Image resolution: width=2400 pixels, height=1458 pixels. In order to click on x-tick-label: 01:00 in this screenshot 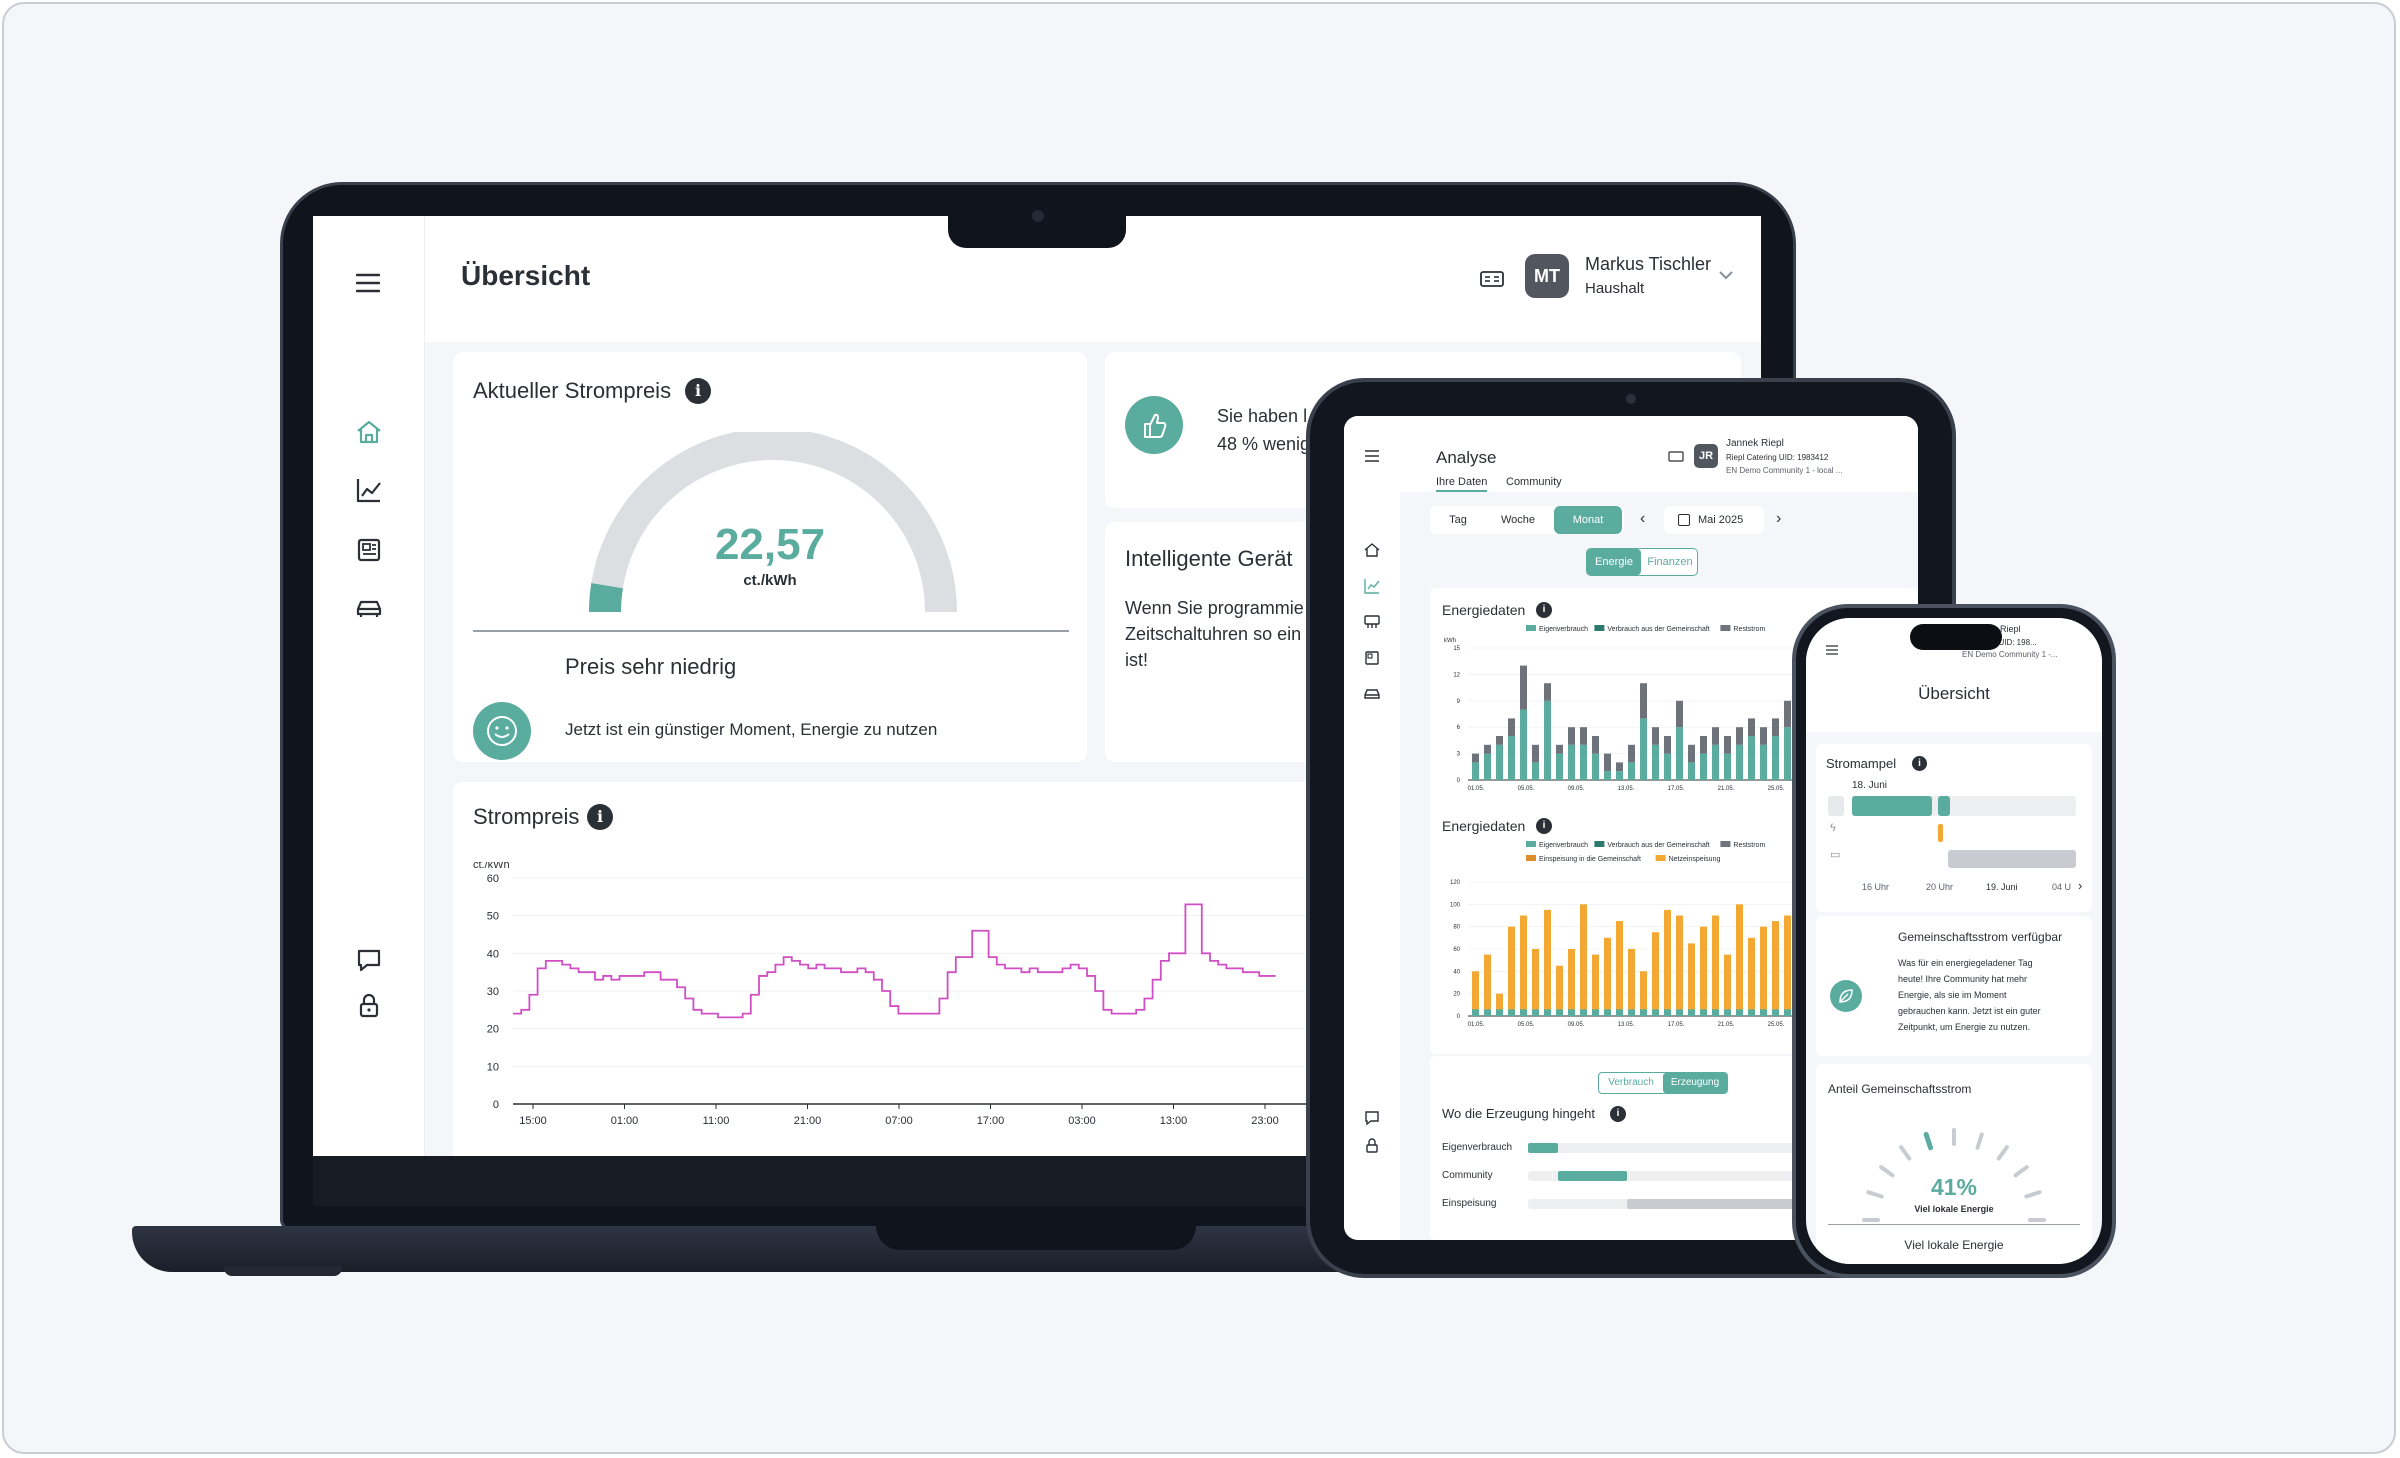, I will do `click(625, 1121)`.